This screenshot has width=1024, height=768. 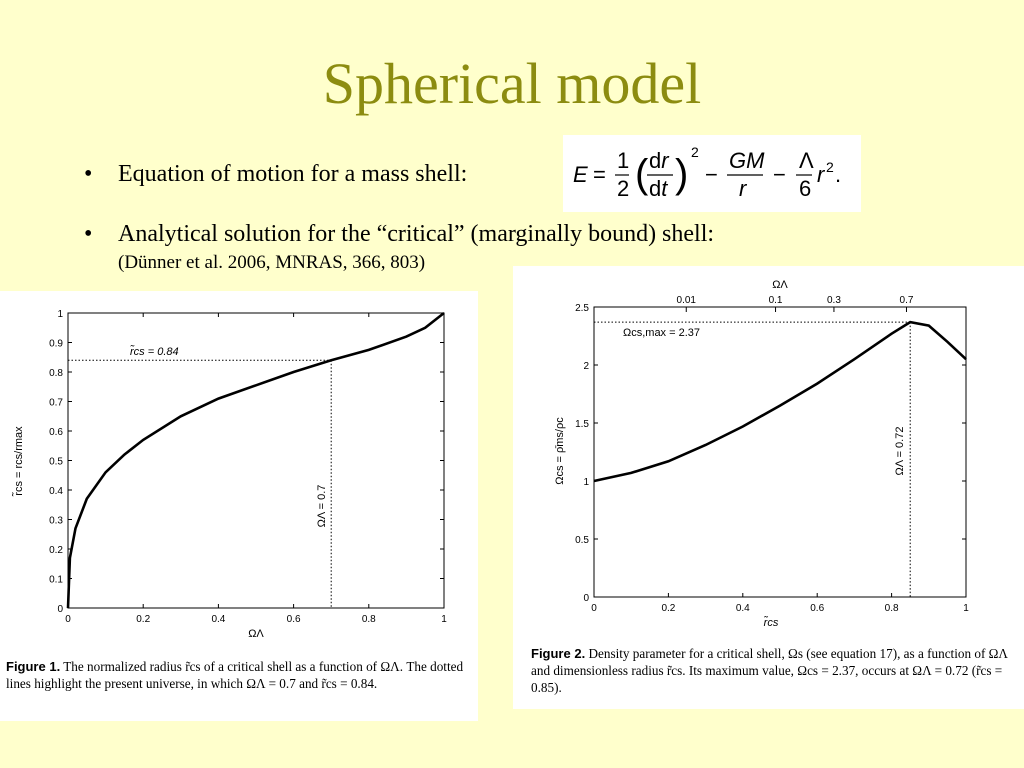 What do you see at coordinates (834, 300) in the screenshot?
I see `top-axis-tick-label: 0.3` at bounding box center [834, 300].